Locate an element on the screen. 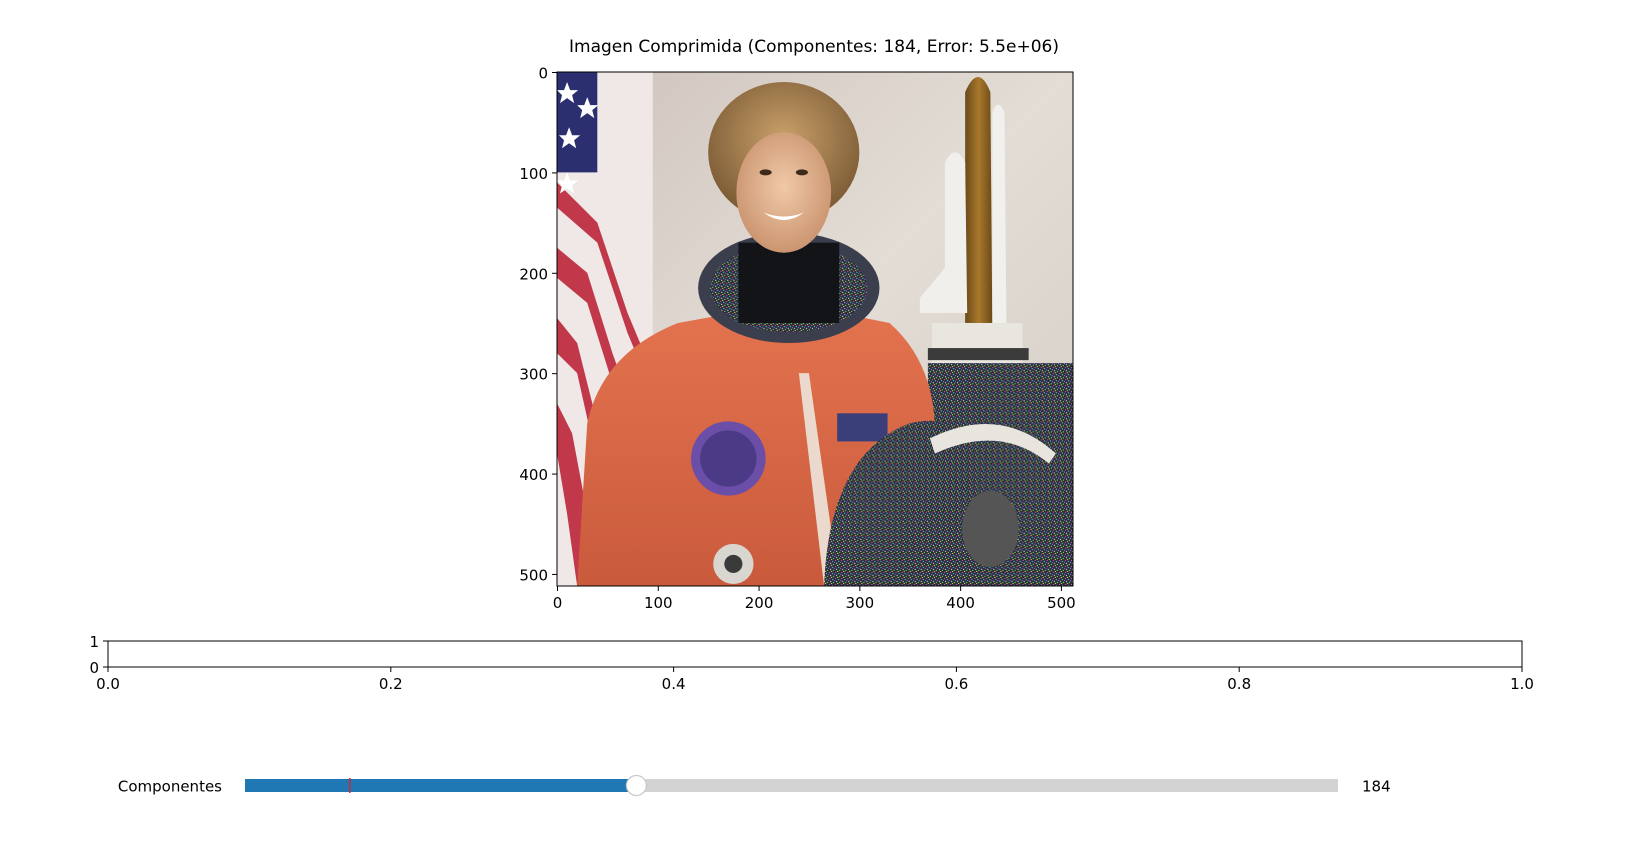  slider-fill is located at coordinates (441, 785).